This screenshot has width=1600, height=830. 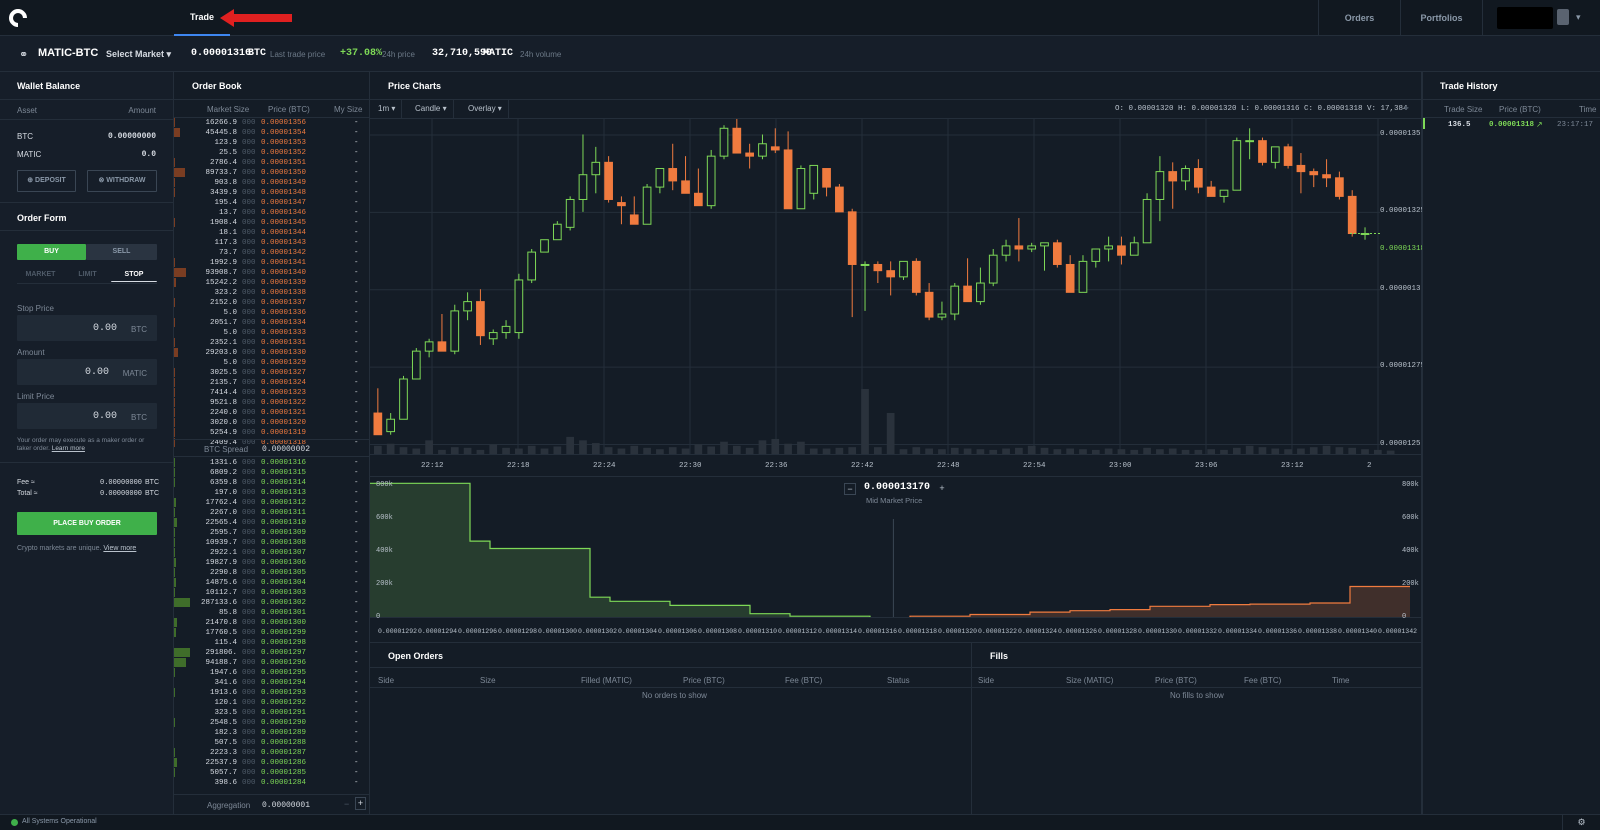 What do you see at coordinates (269, 193) in the screenshot?
I see `ask-row: 3439.9 000 0.00001348 -` at bounding box center [269, 193].